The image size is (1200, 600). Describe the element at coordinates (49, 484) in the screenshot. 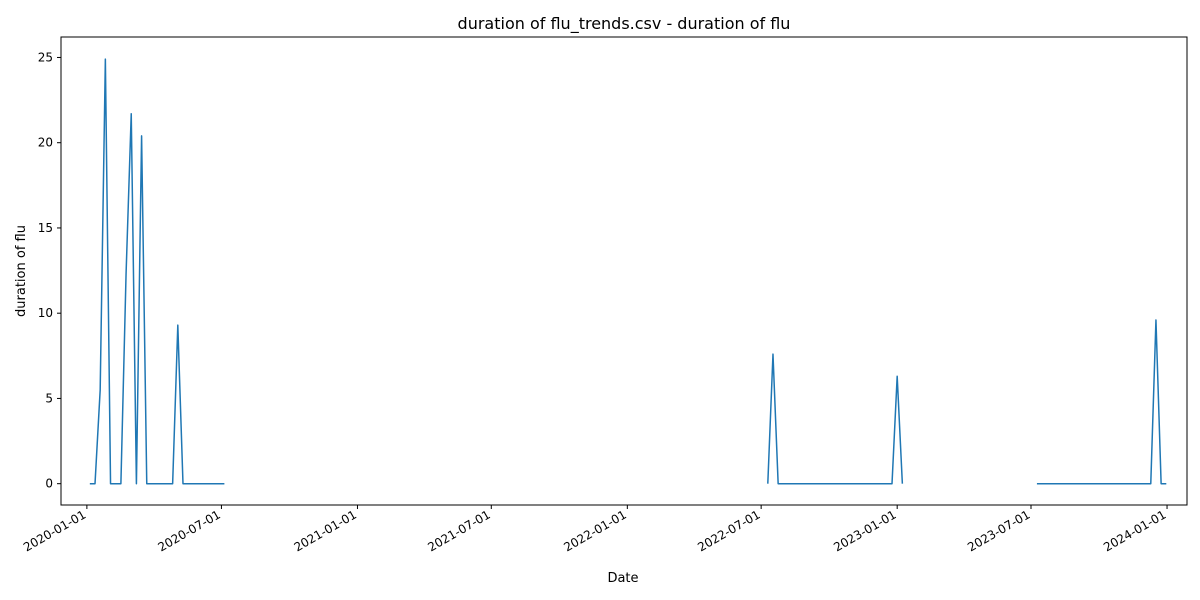

I see `y-tick-label-0: 0` at that location.